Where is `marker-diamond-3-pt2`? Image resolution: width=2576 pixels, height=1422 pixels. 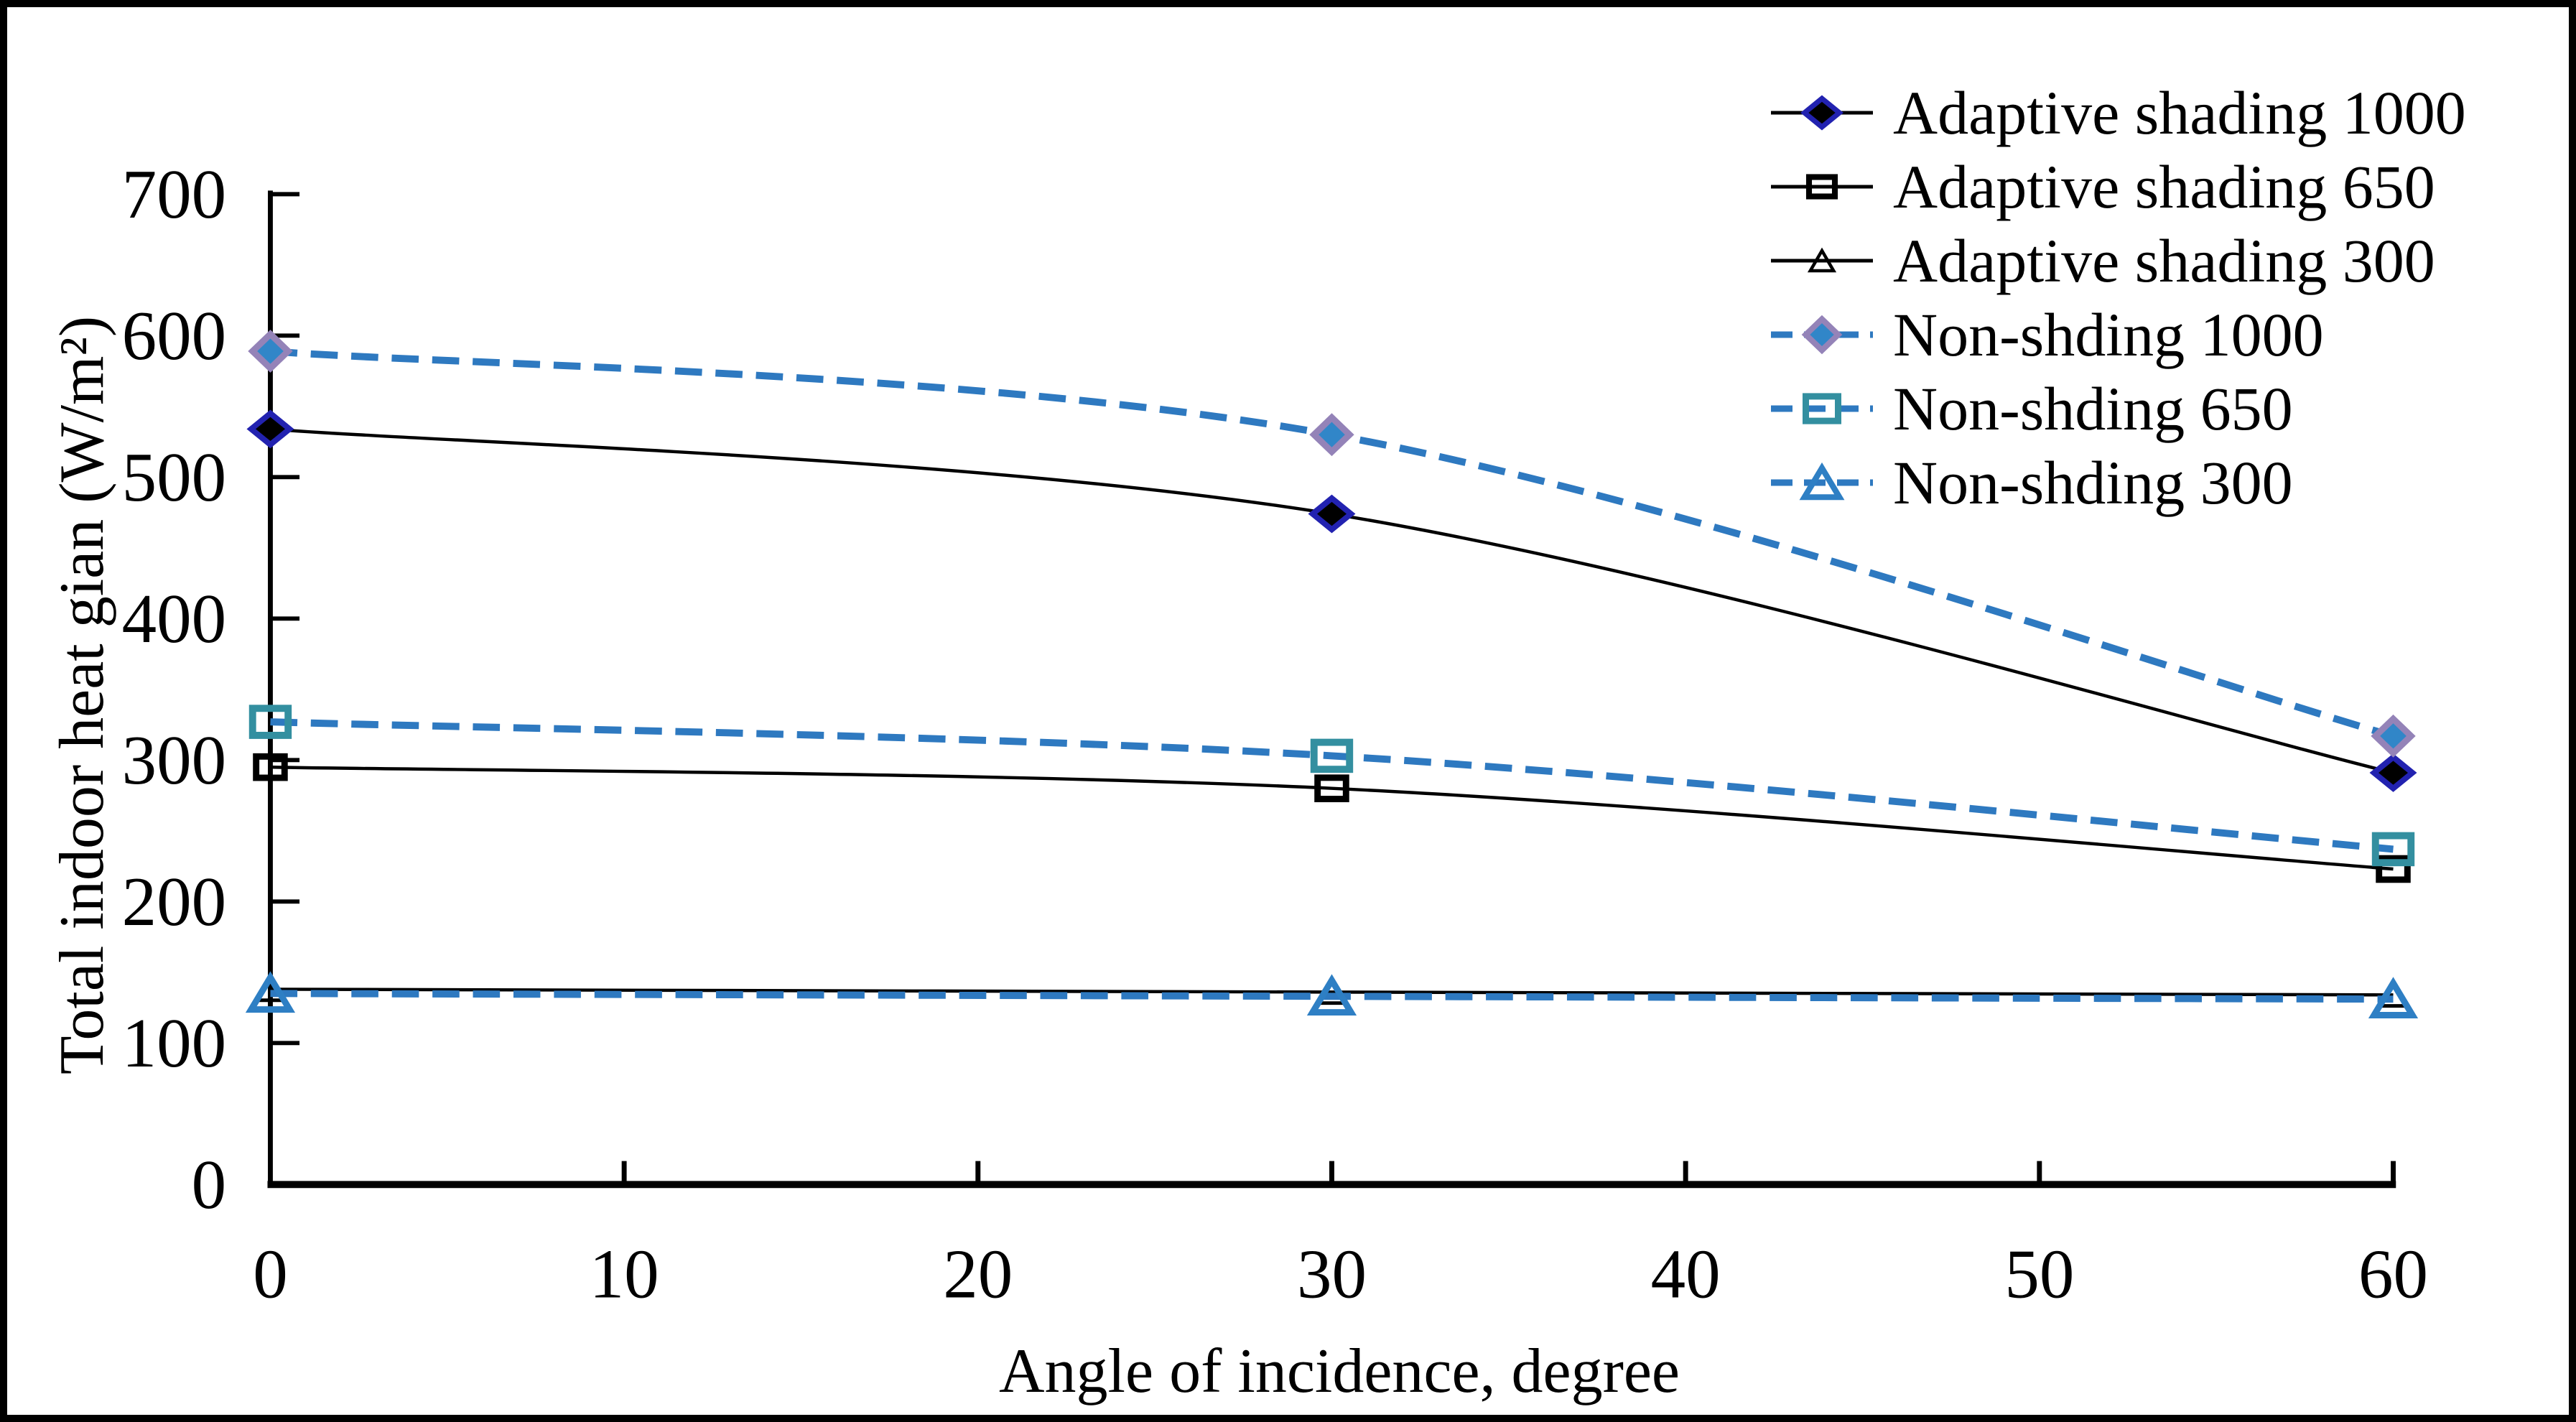 marker-diamond-3-pt2 is located at coordinates (2393, 736).